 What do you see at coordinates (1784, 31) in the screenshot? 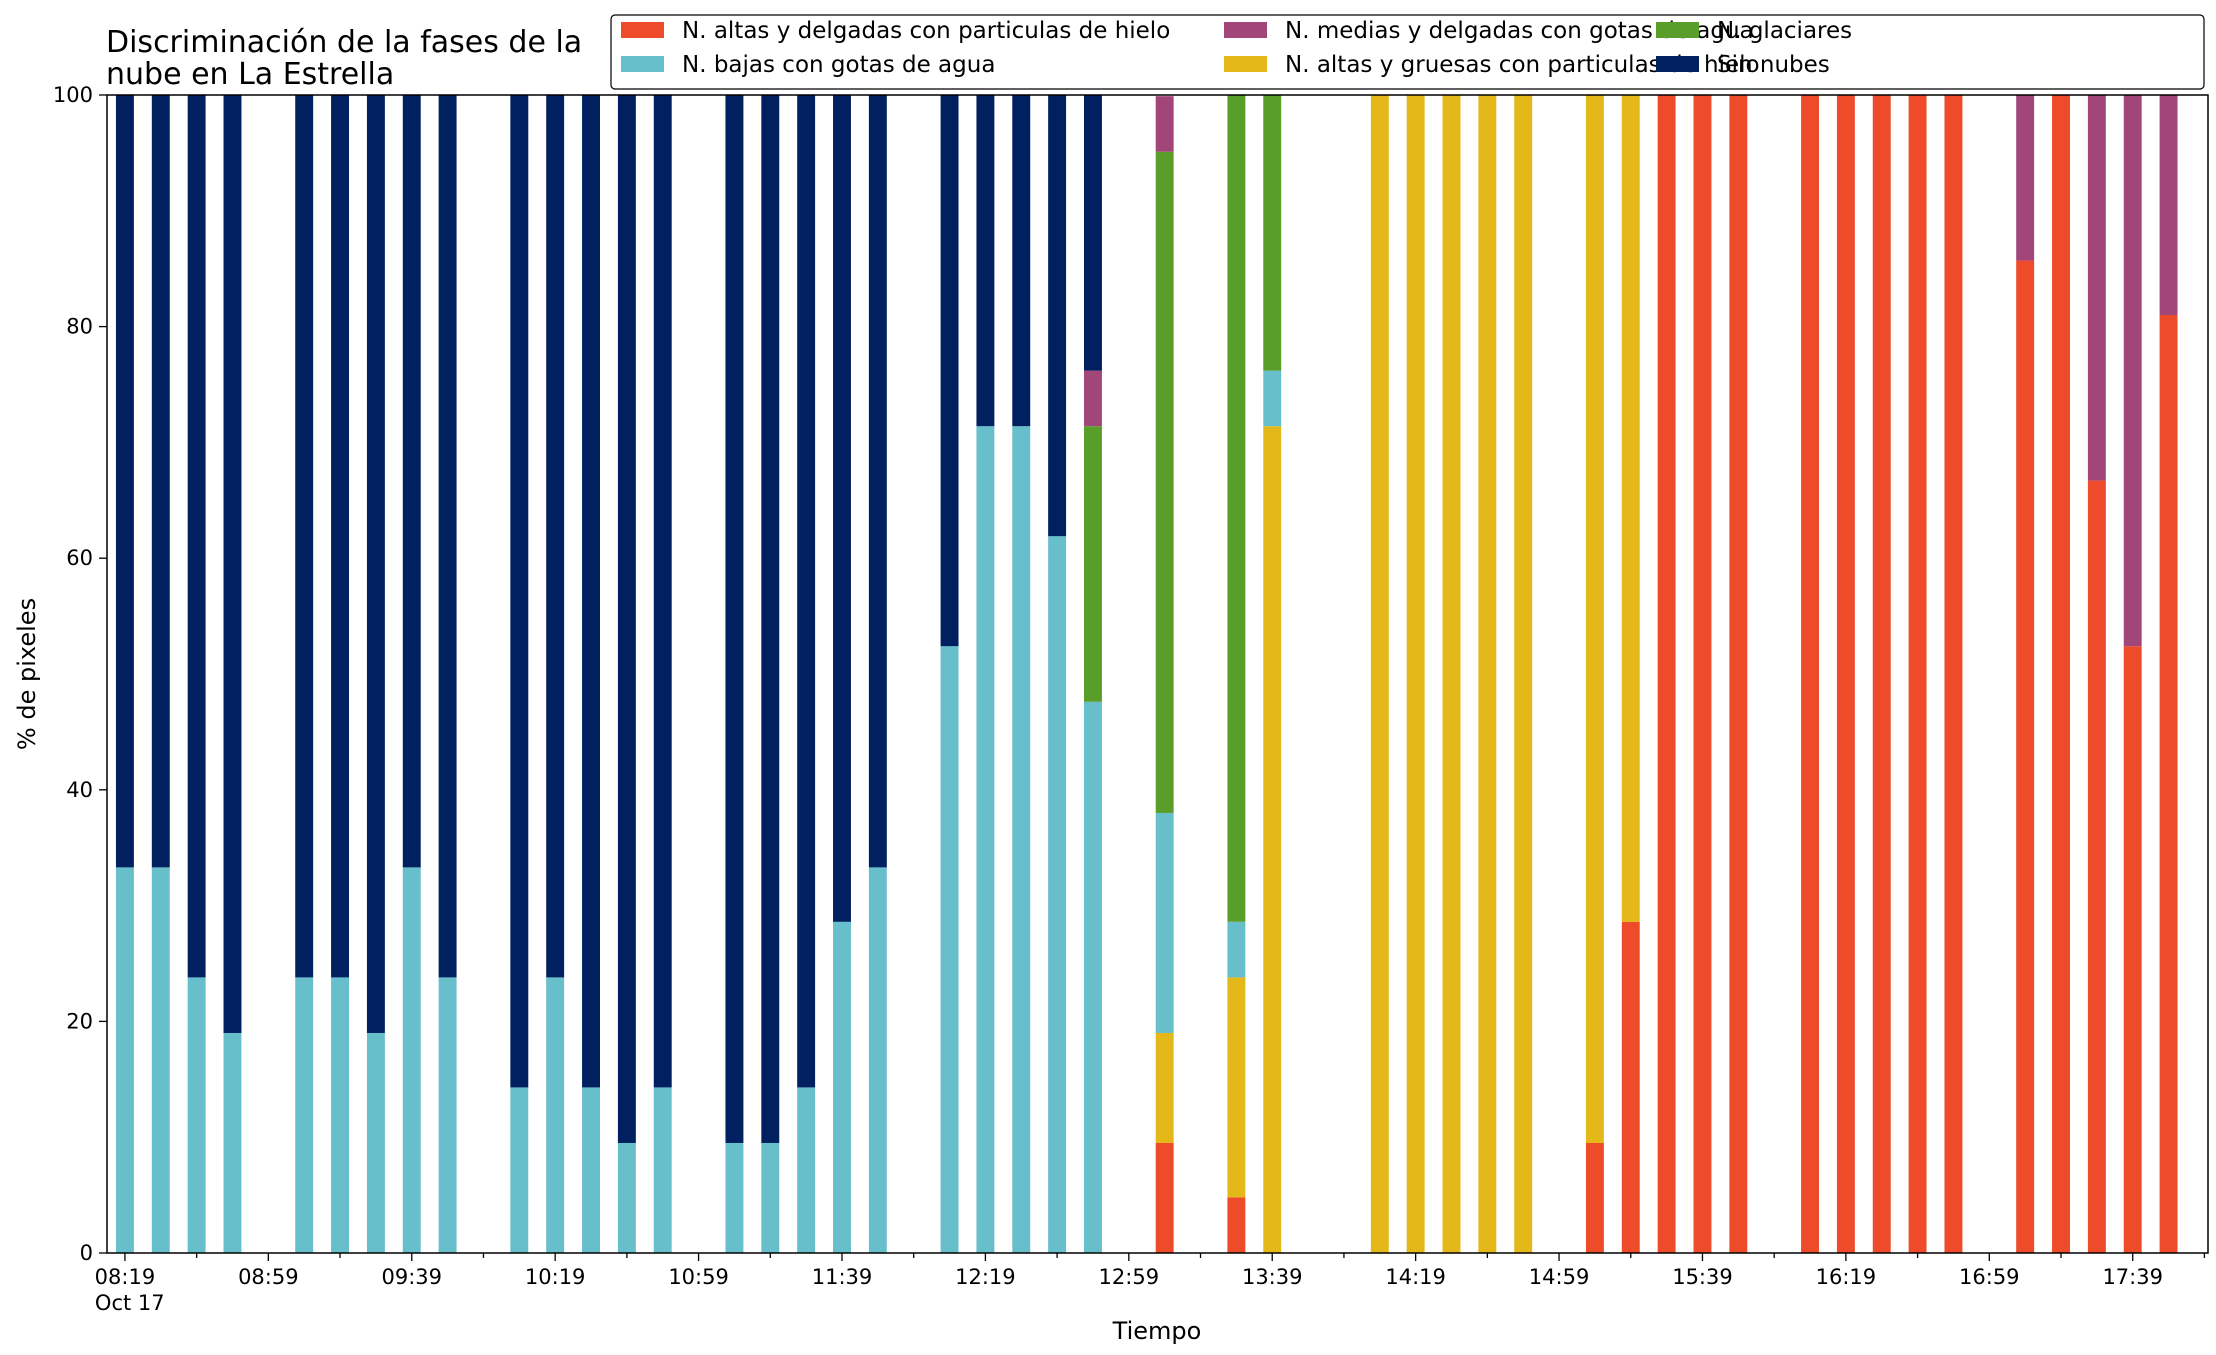
I see `legend-label: N. glaciares` at bounding box center [1784, 31].